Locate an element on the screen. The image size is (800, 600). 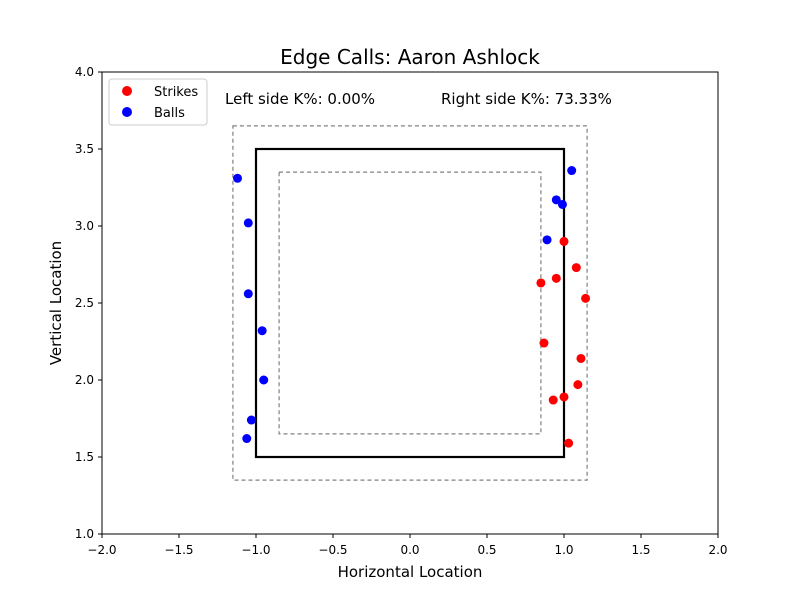
y-tick-label: 2.5 is located at coordinates (84, 303).